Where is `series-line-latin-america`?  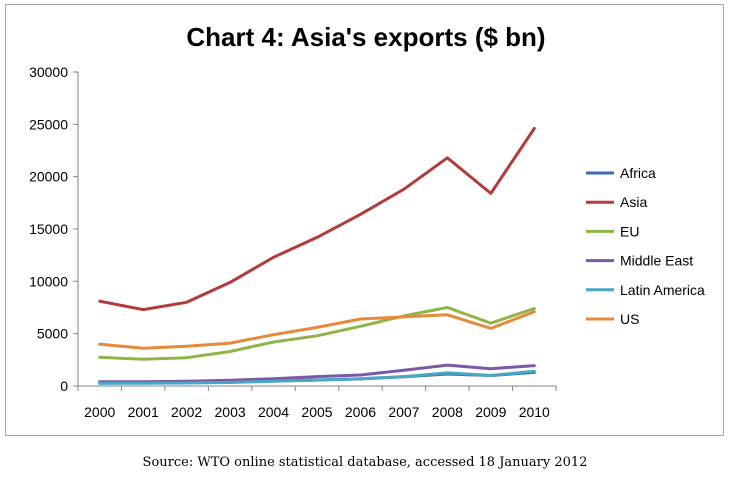 series-line-latin-america is located at coordinates (317, 377).